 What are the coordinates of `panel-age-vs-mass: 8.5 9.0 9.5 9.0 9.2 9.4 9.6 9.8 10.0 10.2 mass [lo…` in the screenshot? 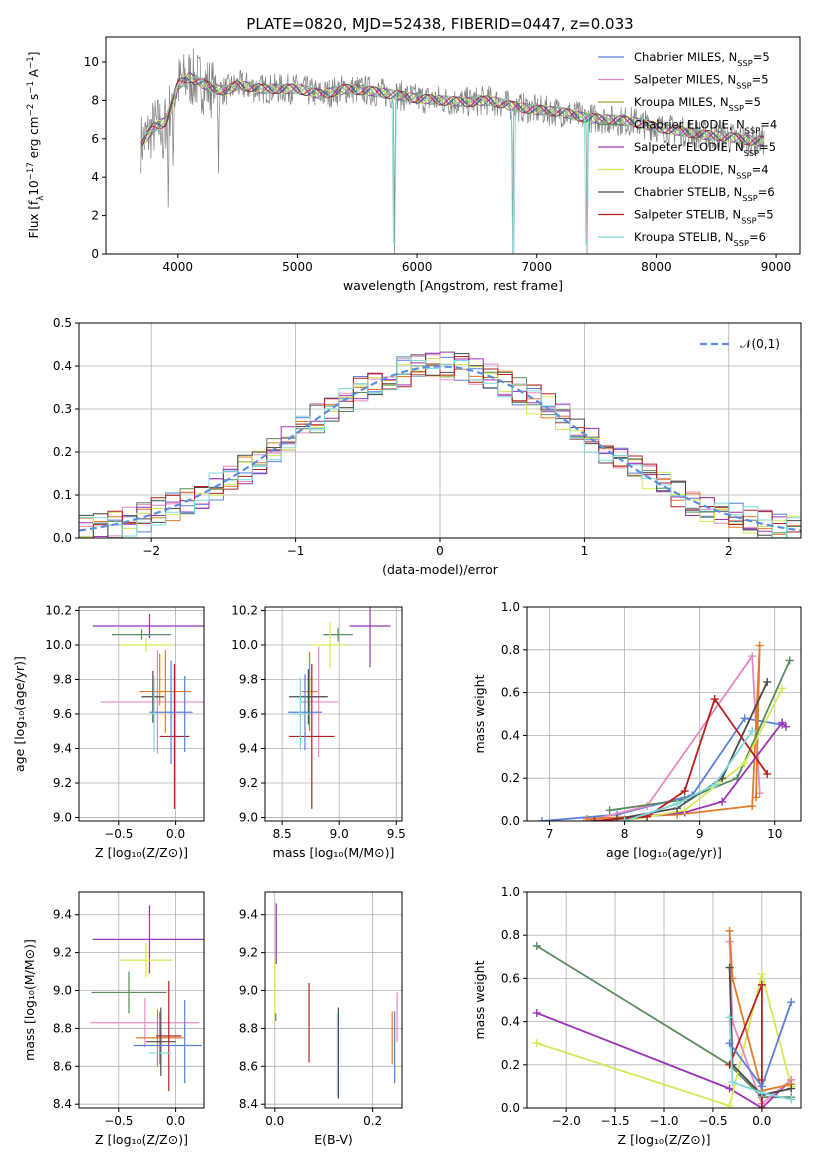 It's located at (318, 731).